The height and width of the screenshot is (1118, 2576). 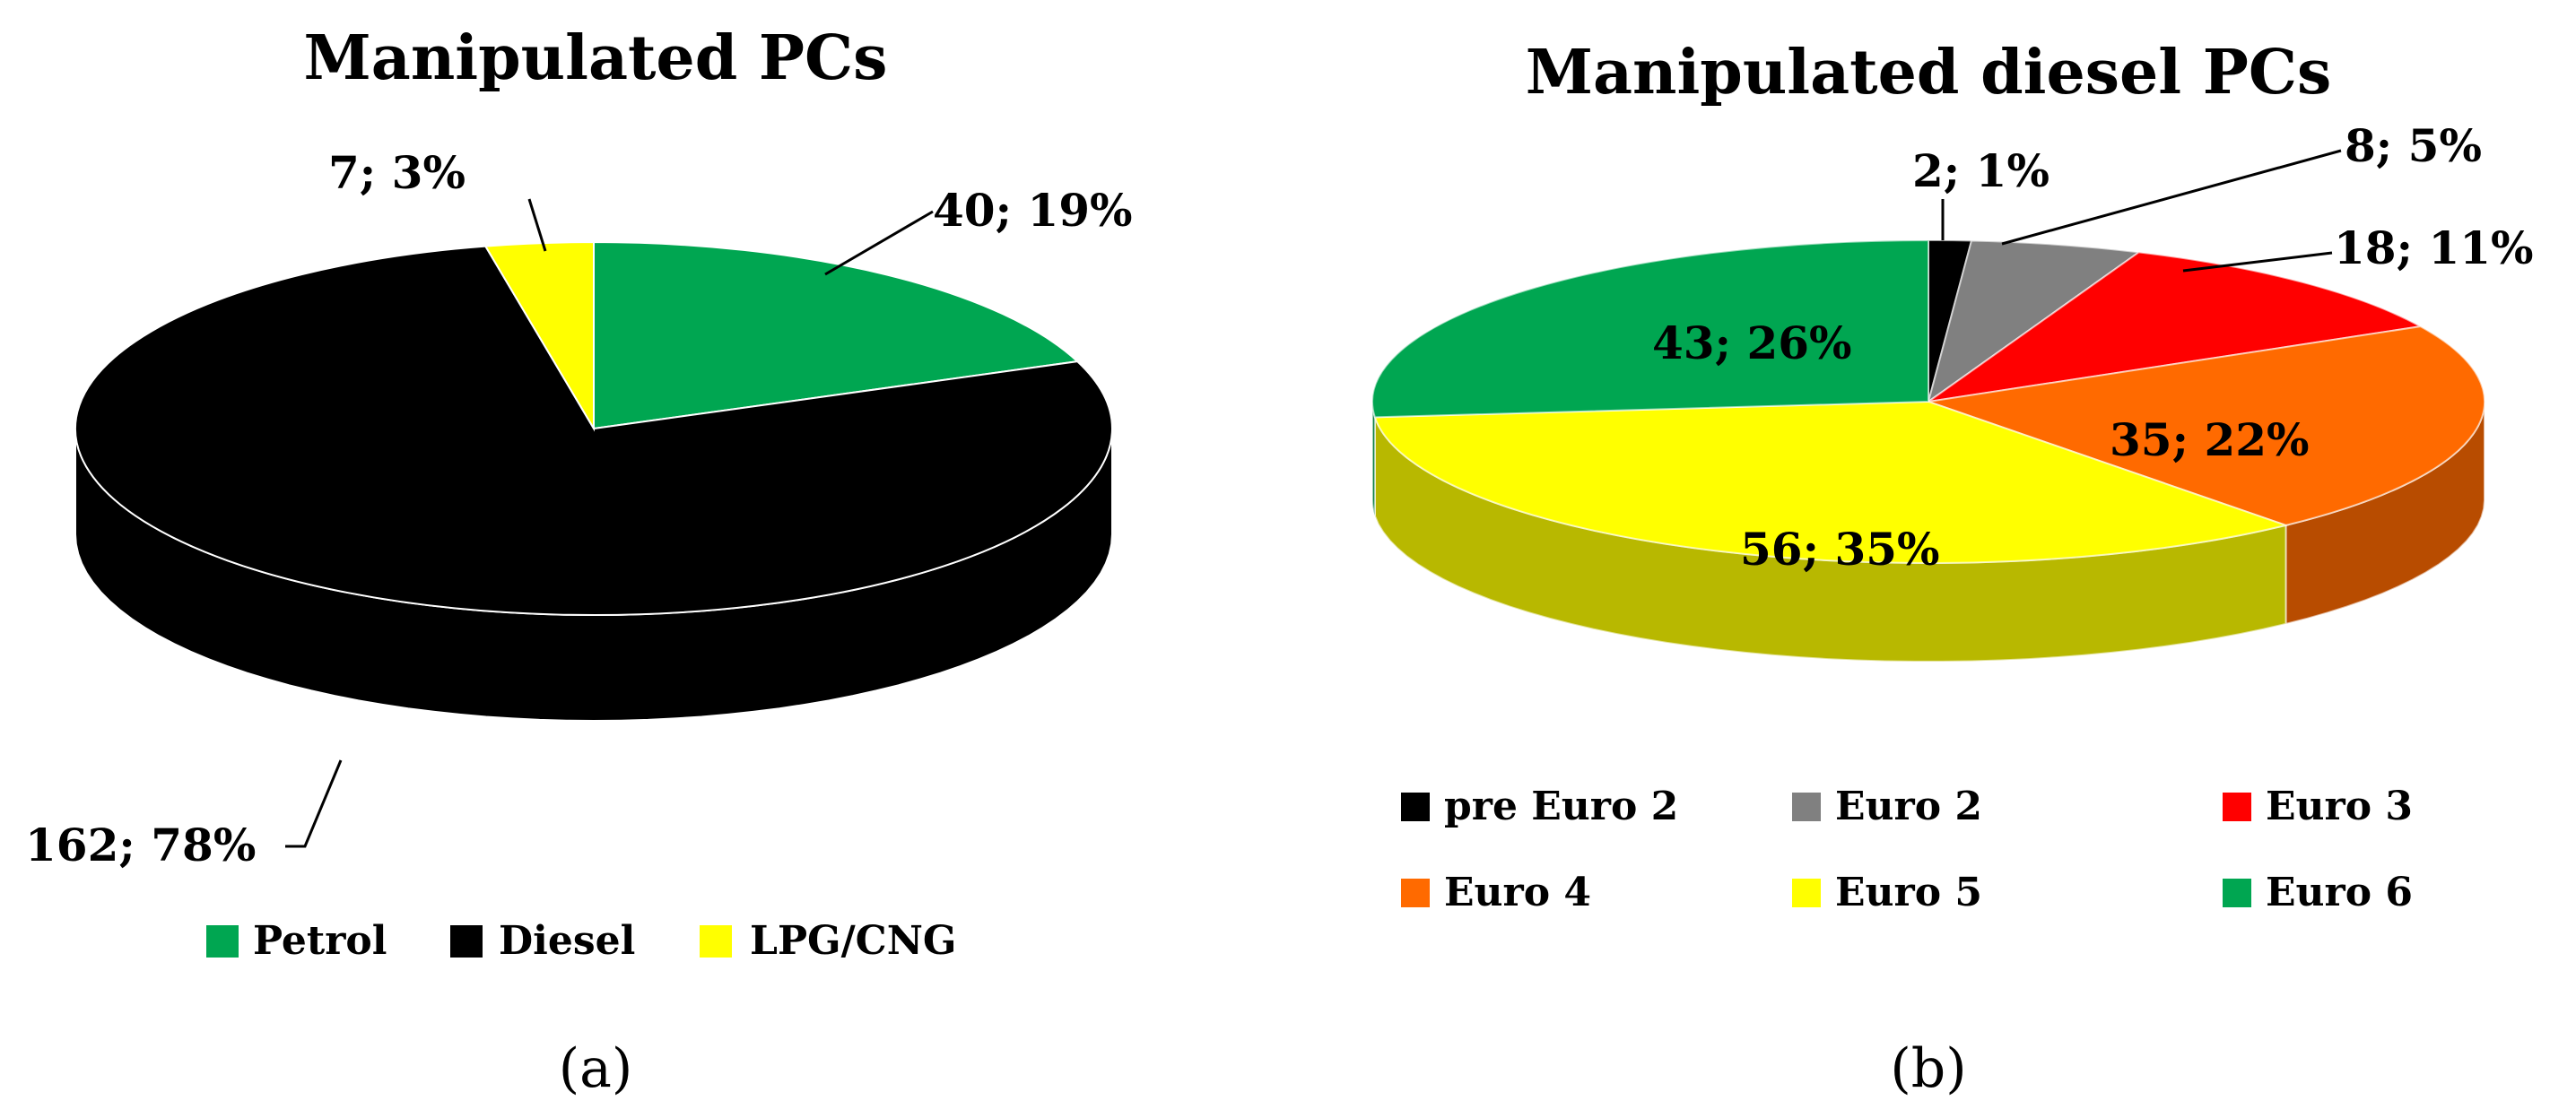 What do you see at coordinates (1840, 549) in the screenshot?
I see `data-label-euro-5: 56; 35%` at bounding box center [1840, 549].